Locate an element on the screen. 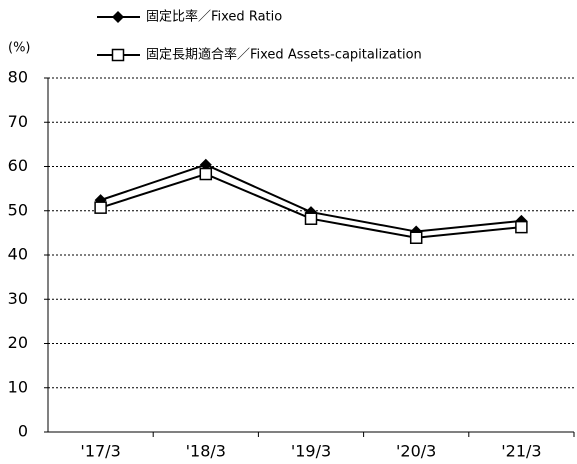  y-tick-label: 80 is located at coordinates (18, 77).